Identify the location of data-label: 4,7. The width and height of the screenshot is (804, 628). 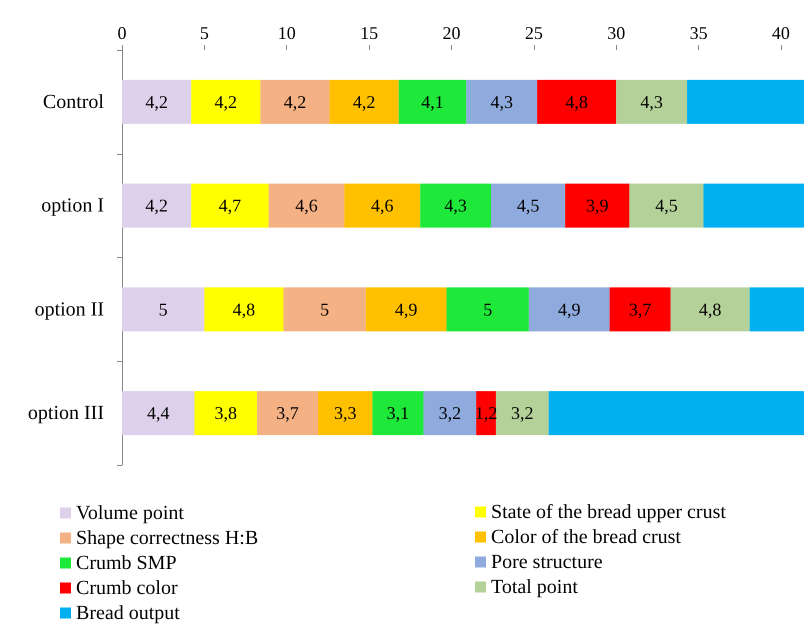
(230, 206).